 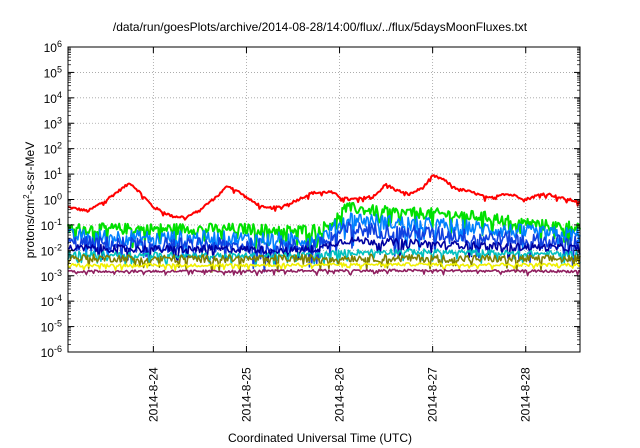 I want to click on y-tick-label: 10¹, so click(x=53, y=174).